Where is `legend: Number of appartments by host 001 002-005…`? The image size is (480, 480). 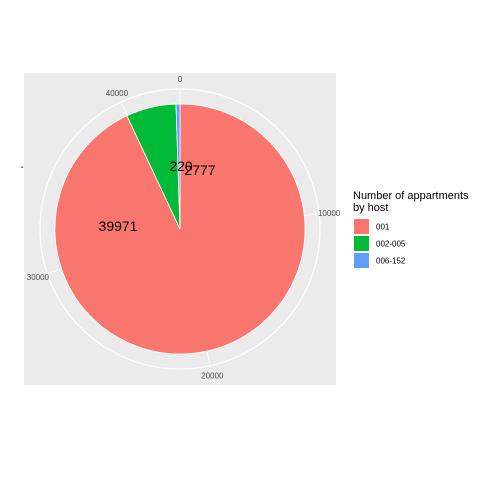 legend: Number of appartments by host 001 002-005… is located at coordinates (411, 229).